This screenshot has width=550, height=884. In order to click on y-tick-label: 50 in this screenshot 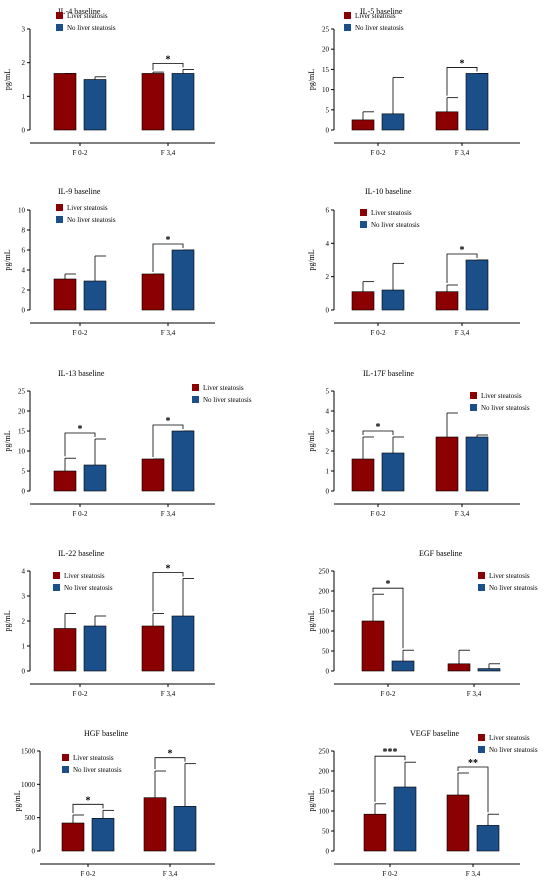, I will do `click(326, 652)`.